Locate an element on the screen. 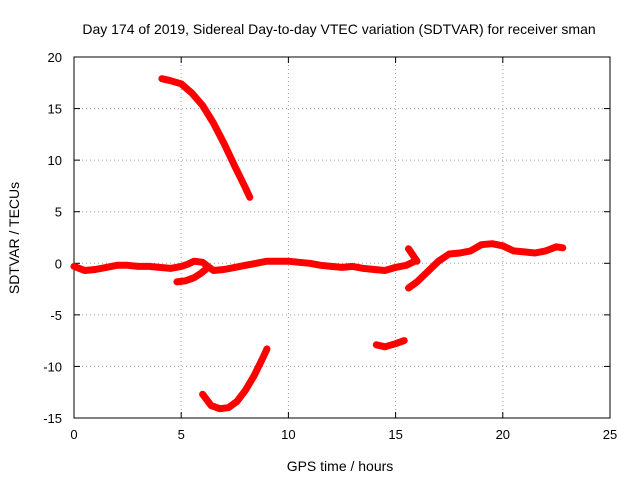 The image size is (640, 480). x-tick-label: 0 is located at coordinates (73, 434).